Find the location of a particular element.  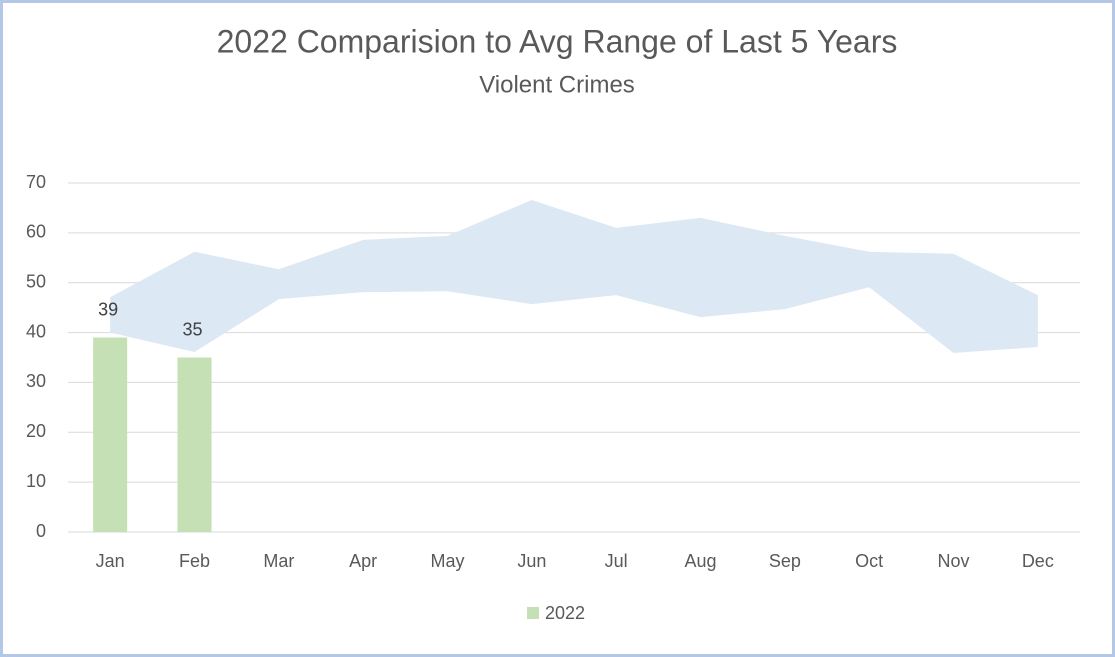

x-tick-label: Oct is located at coordinates (869, 561).